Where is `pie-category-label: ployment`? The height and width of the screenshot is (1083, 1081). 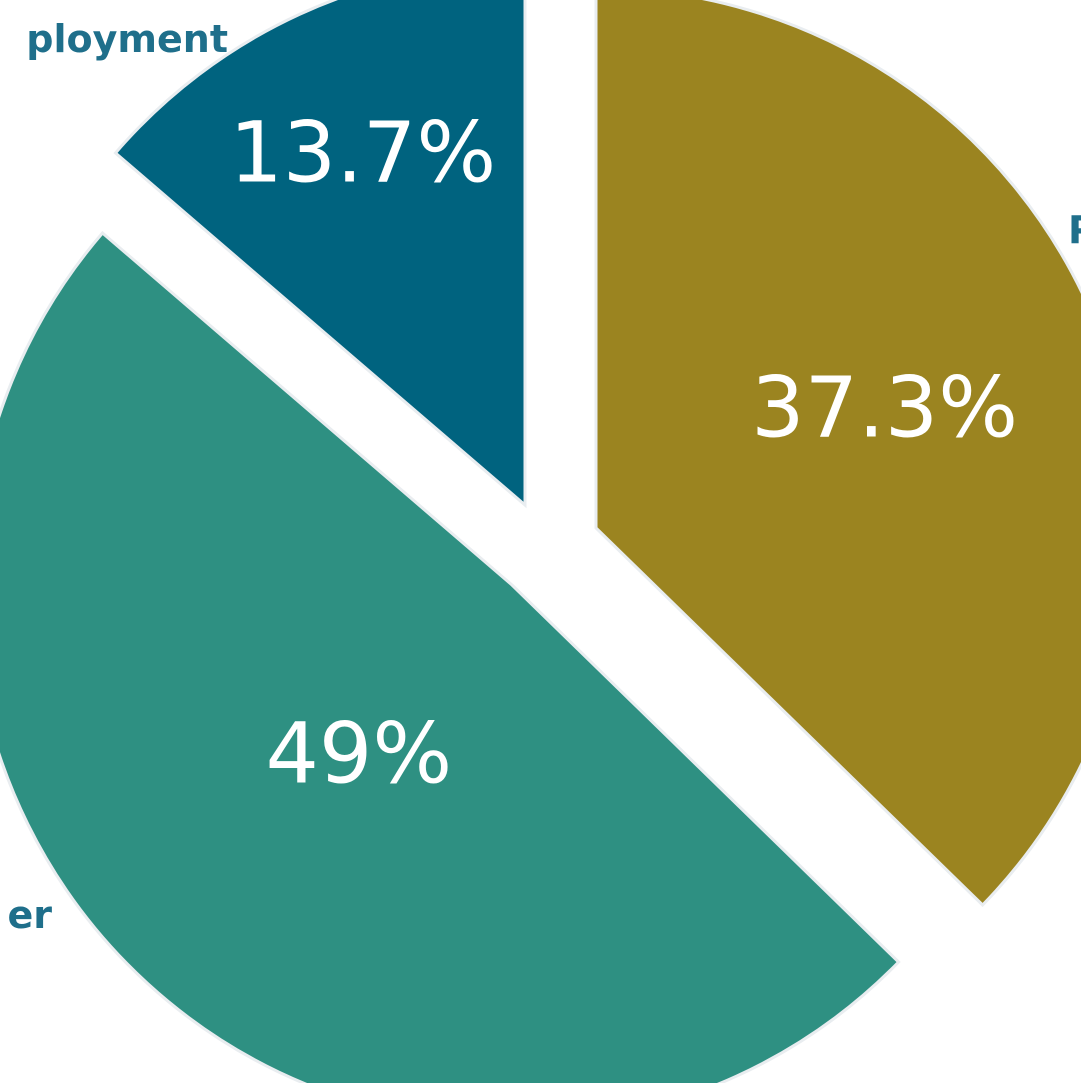 pie-category-label: ployment is located at coordinates (127, 39).